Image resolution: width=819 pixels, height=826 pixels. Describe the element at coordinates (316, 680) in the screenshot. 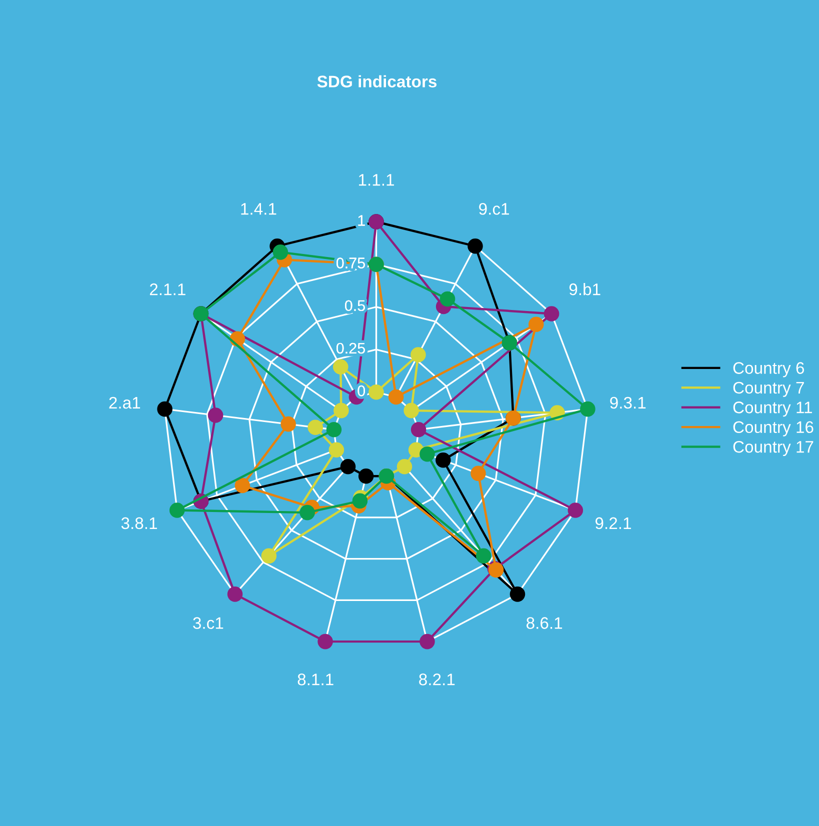

I see `spoke-label: 8.1.1` at that location.